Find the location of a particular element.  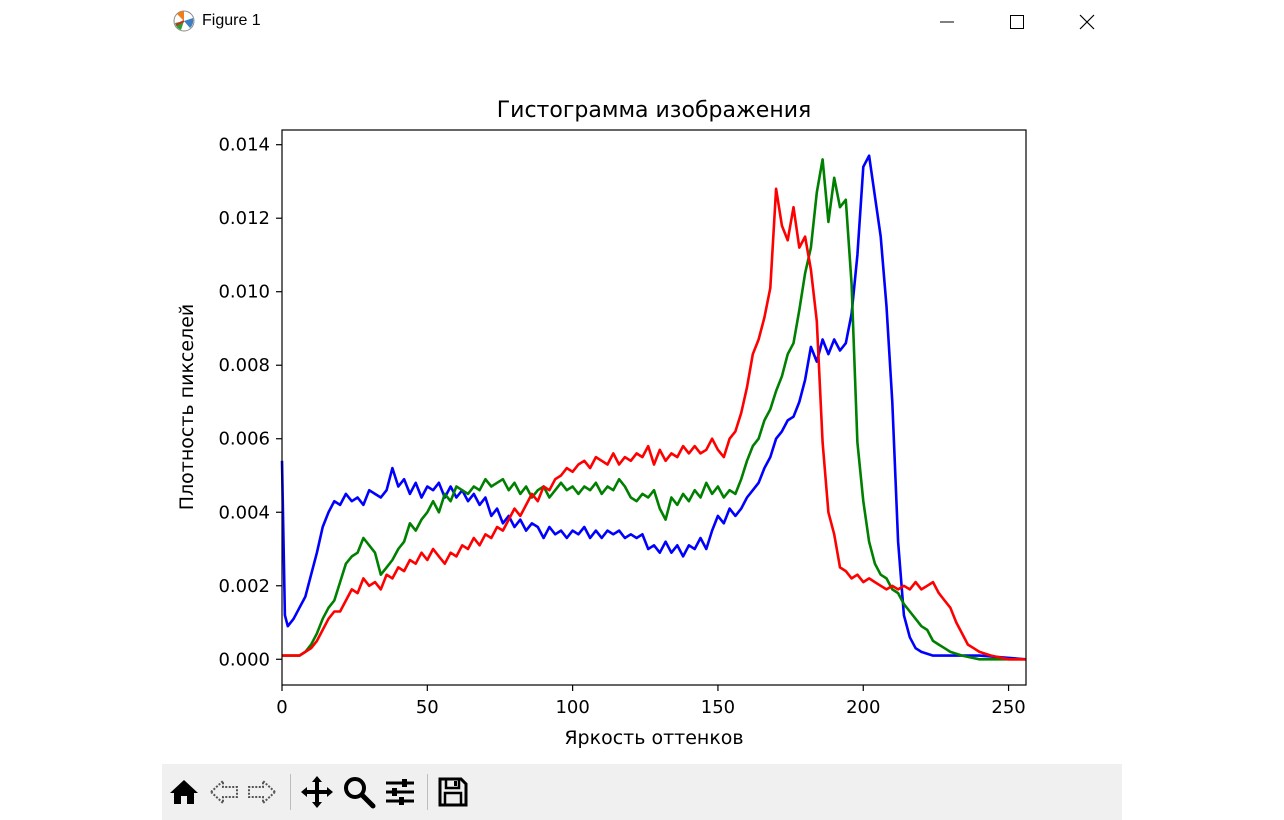

y-tick-label: 0.012 is located at coordinates (244, 218).